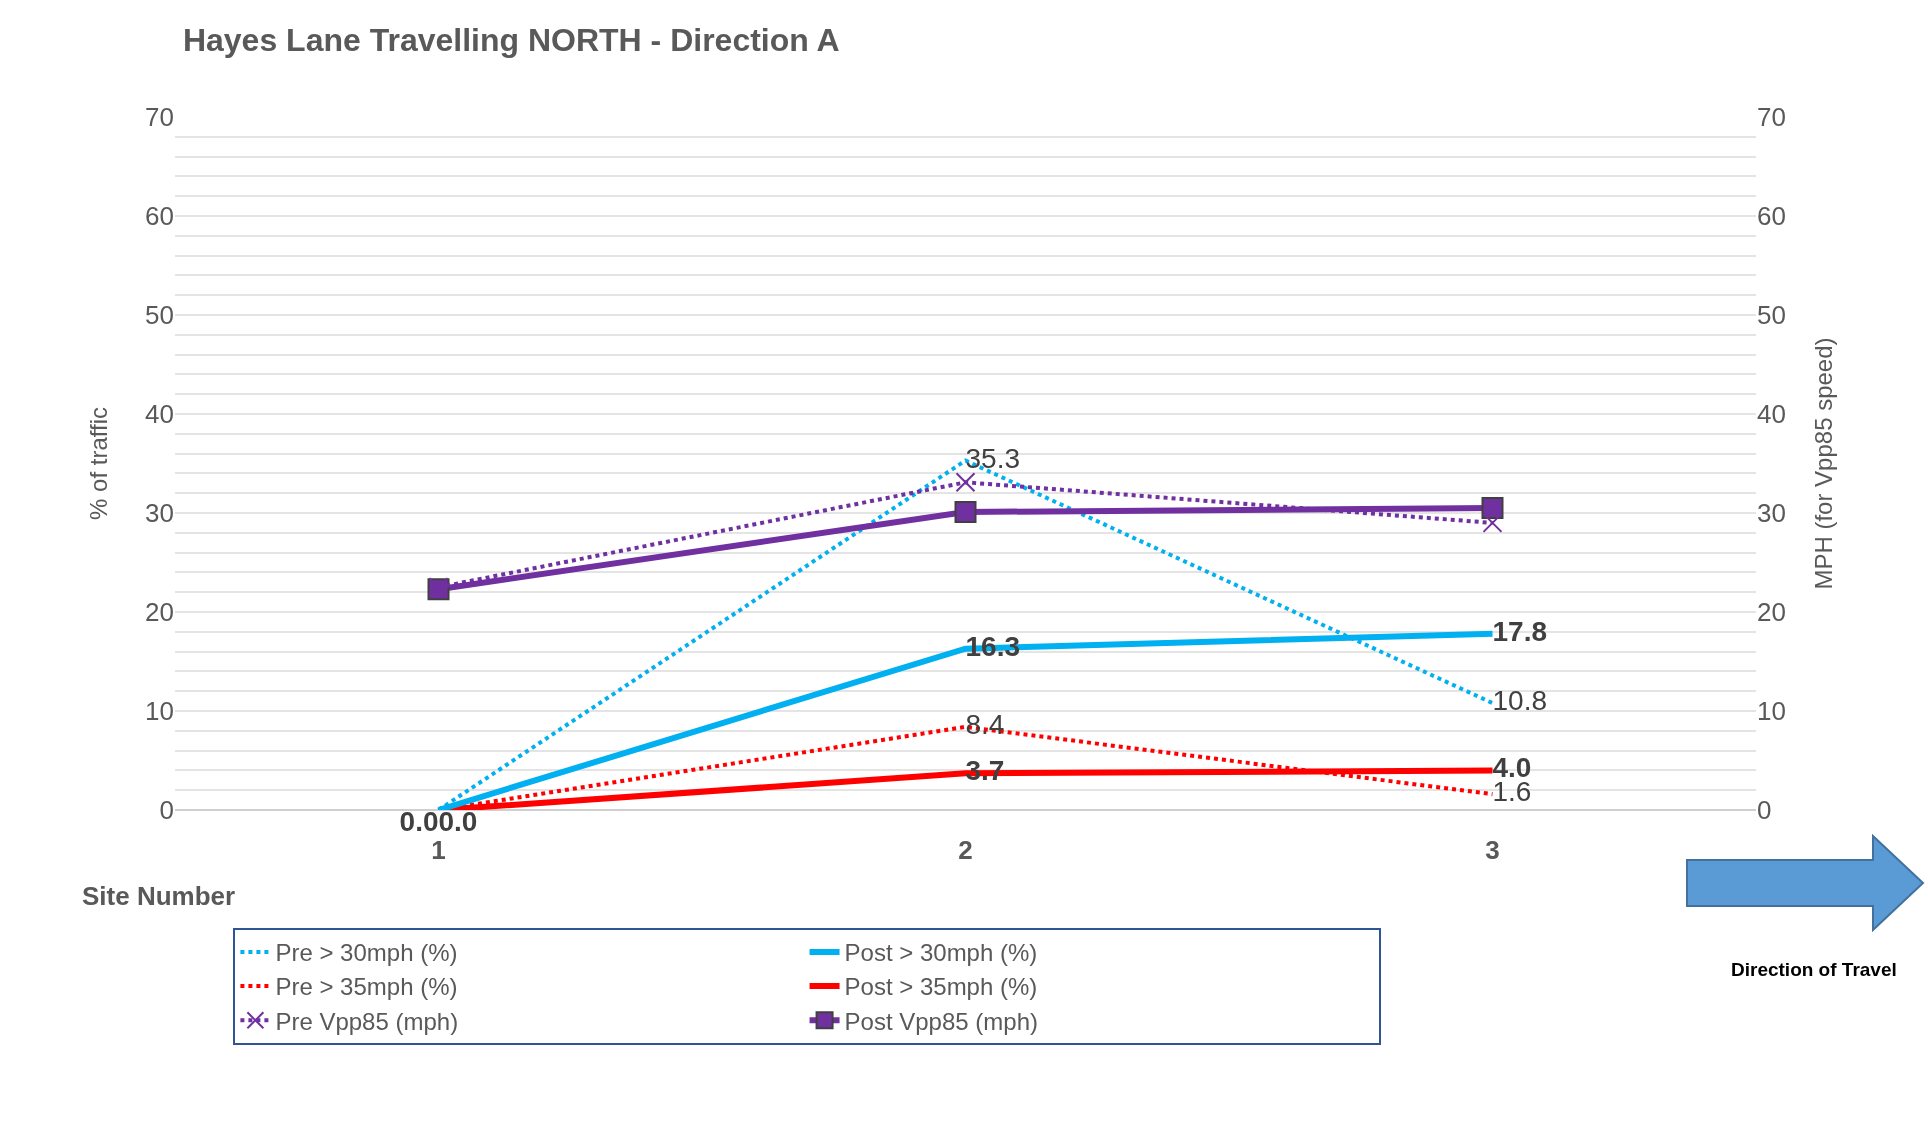  What do you see at coordinates (159, 414) in the screenshot?
I see `y-tick-label: 40` at bounding box center [159, 414].